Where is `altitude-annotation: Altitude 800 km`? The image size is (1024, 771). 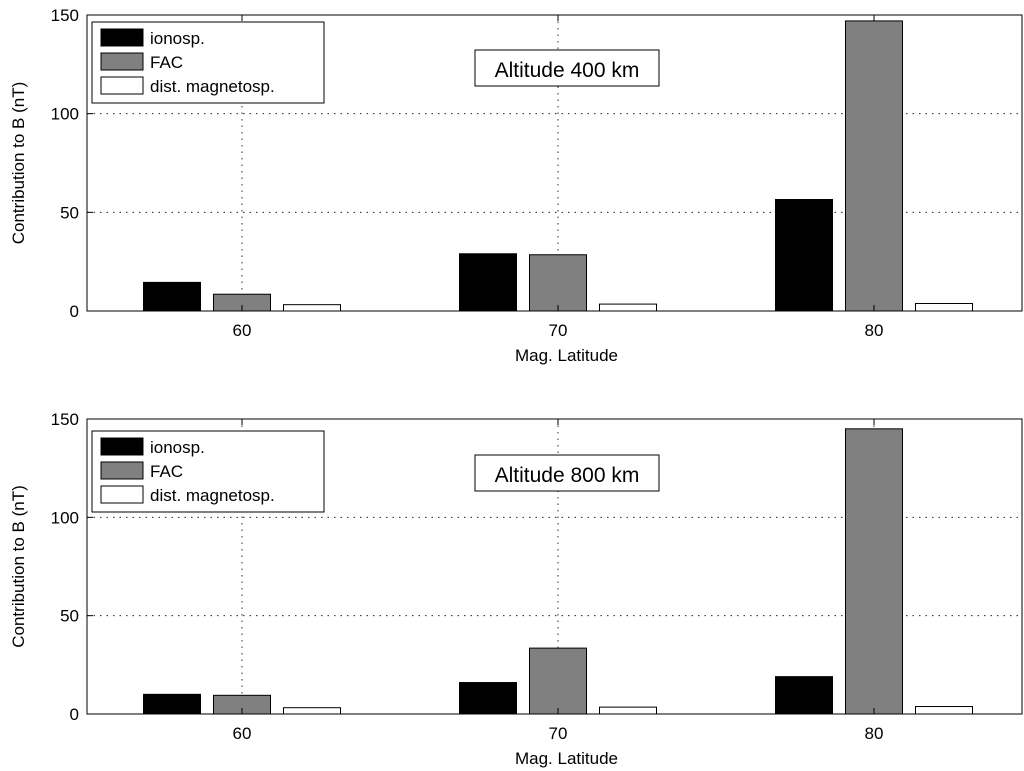
altitude-annotation: Altitude 800 km is located at coordinates (567, 473).